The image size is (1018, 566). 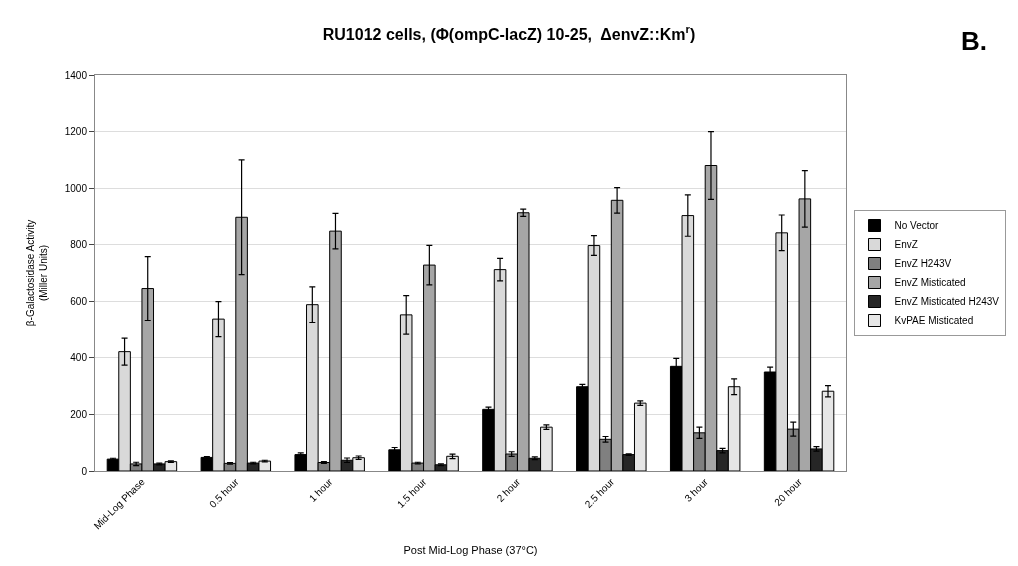 I want to click on y-tick-label: 1400, so click(x=76, y=75).